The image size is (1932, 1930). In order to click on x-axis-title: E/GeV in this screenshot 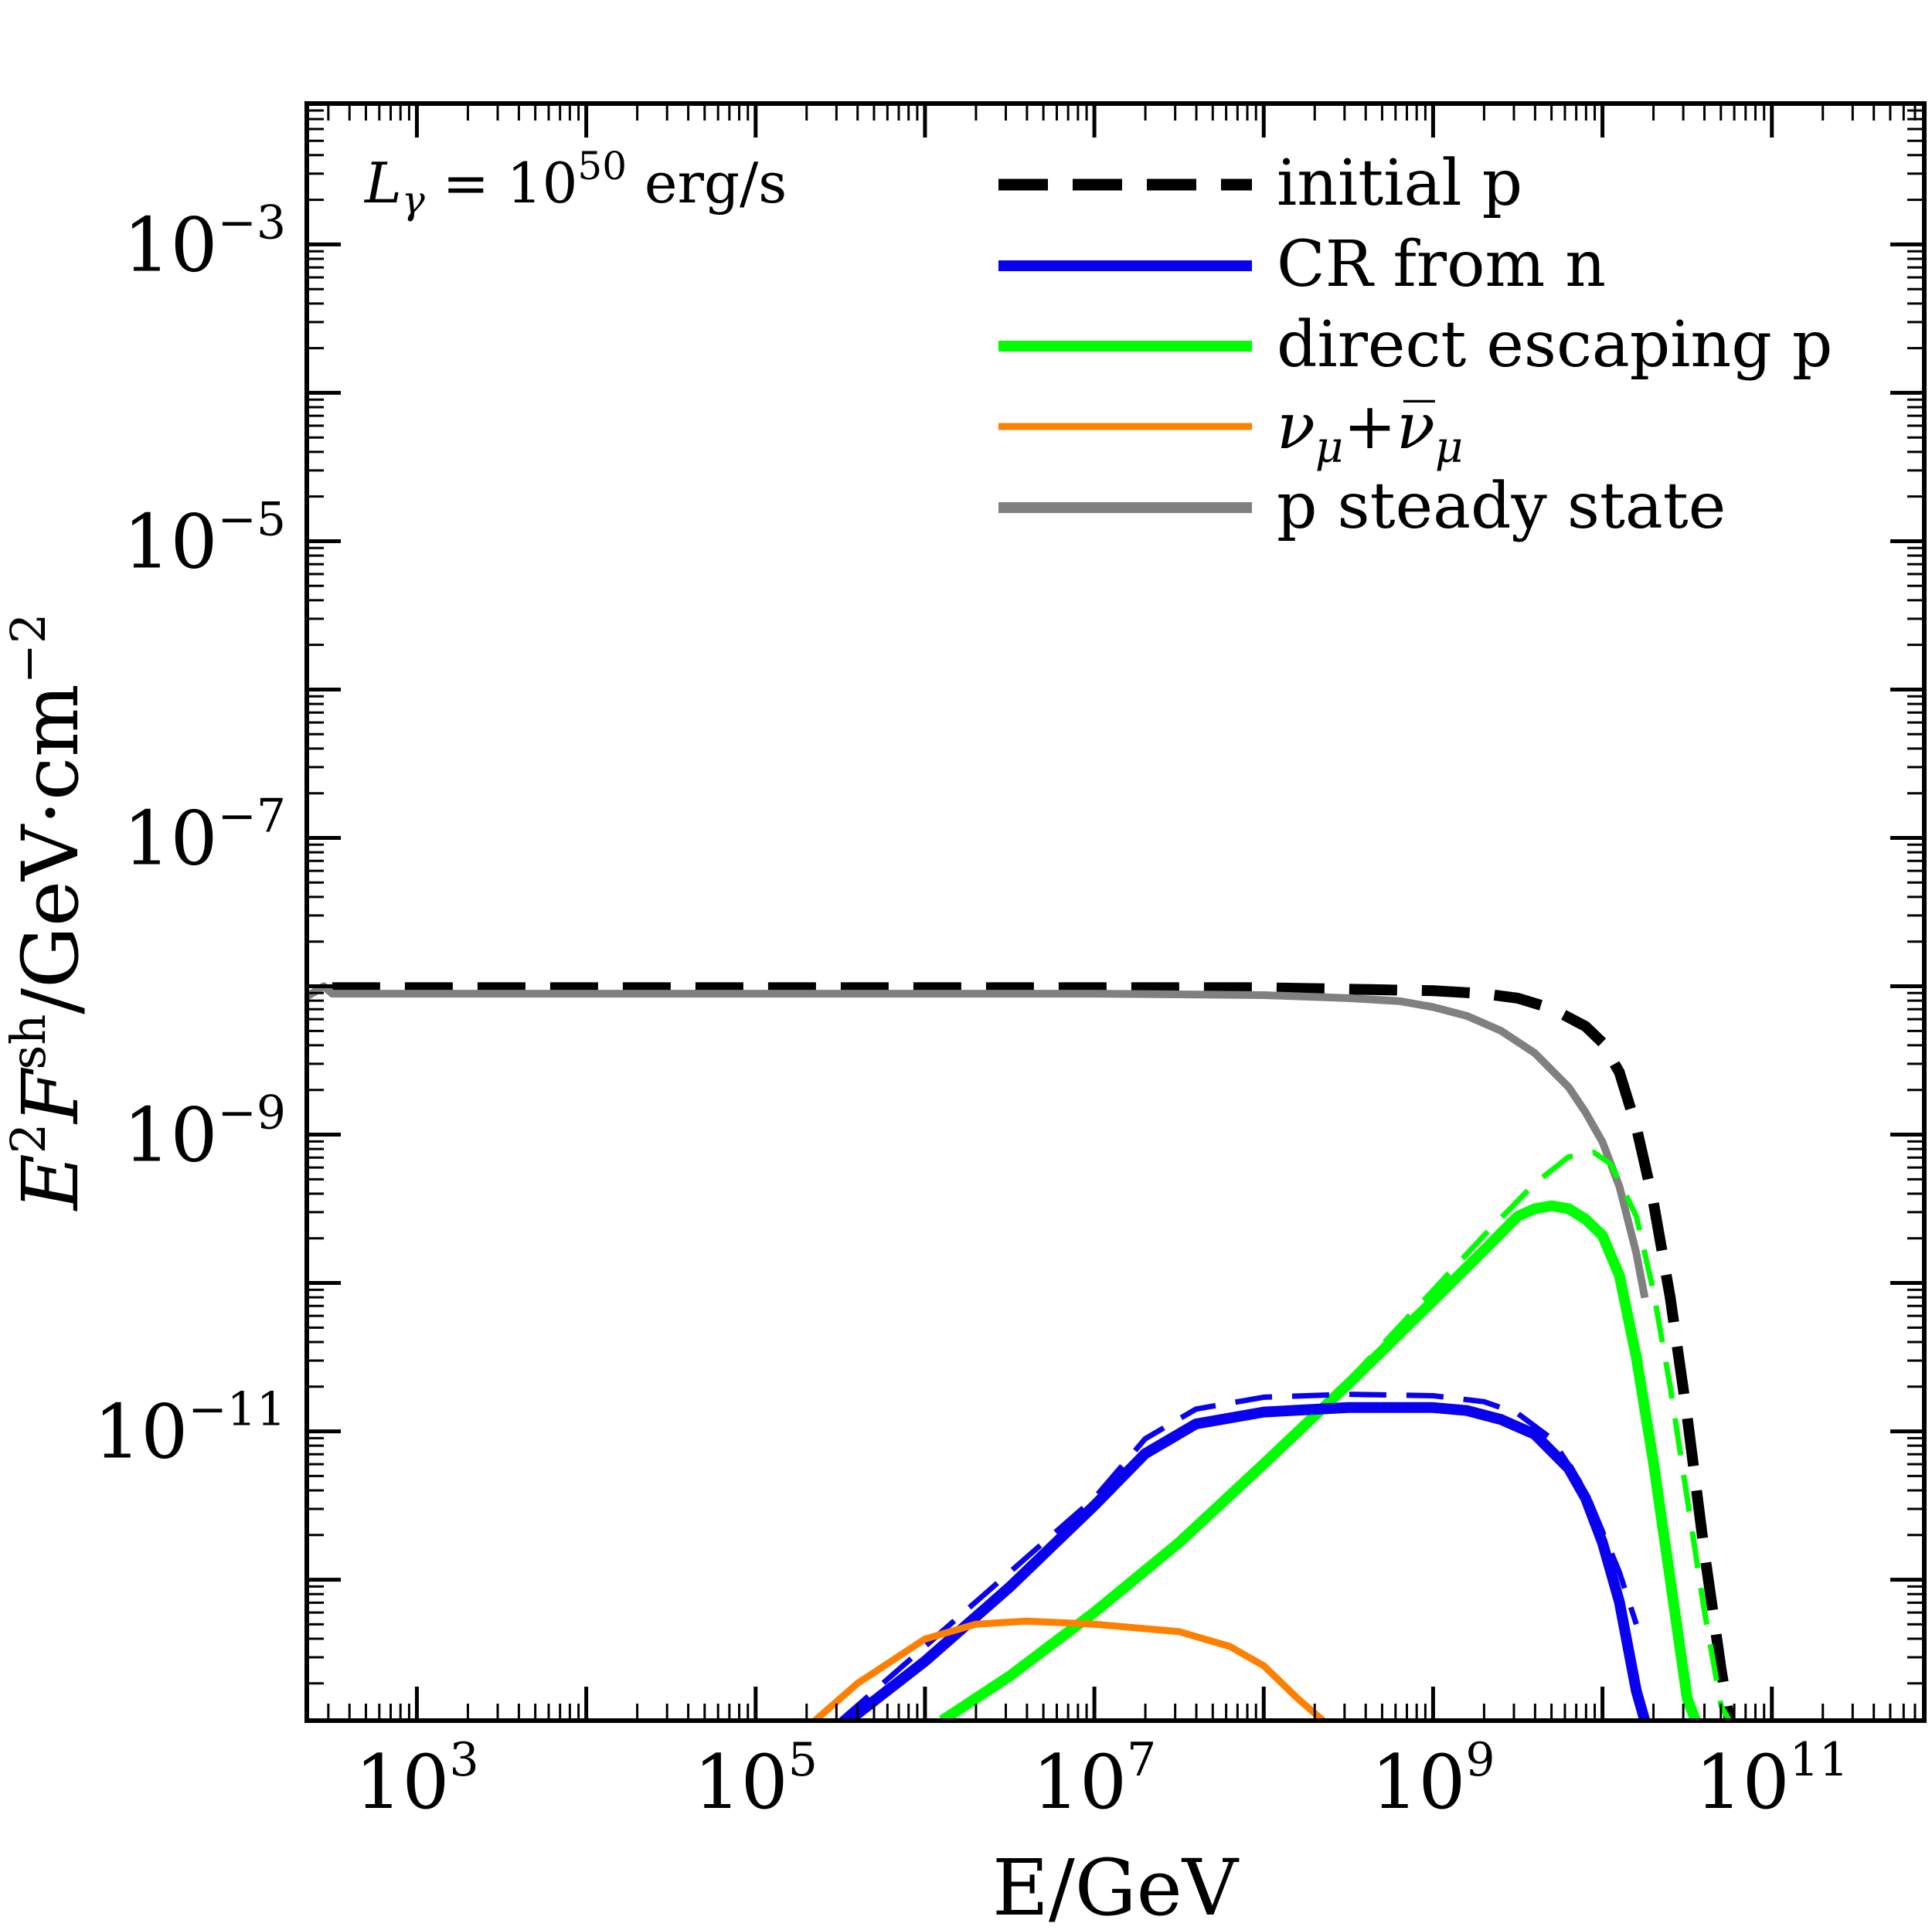, I will do `click(1116, 1886)`.